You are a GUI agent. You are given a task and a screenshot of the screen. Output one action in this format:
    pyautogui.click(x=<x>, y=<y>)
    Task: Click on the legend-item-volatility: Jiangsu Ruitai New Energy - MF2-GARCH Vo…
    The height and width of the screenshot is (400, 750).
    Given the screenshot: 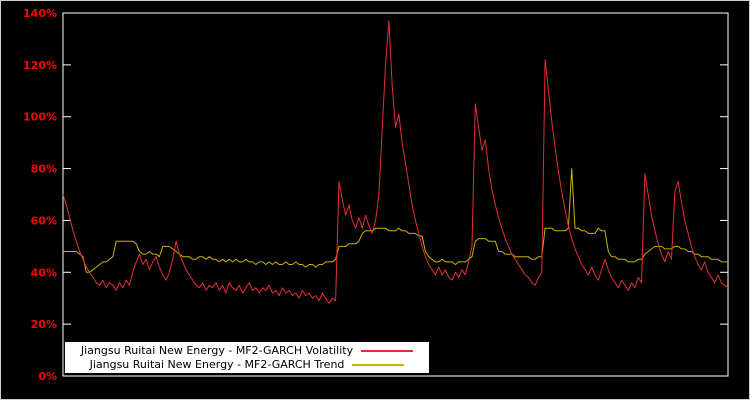 What is the action you would take?
    pyautogui.click(x=247, y=350)
    